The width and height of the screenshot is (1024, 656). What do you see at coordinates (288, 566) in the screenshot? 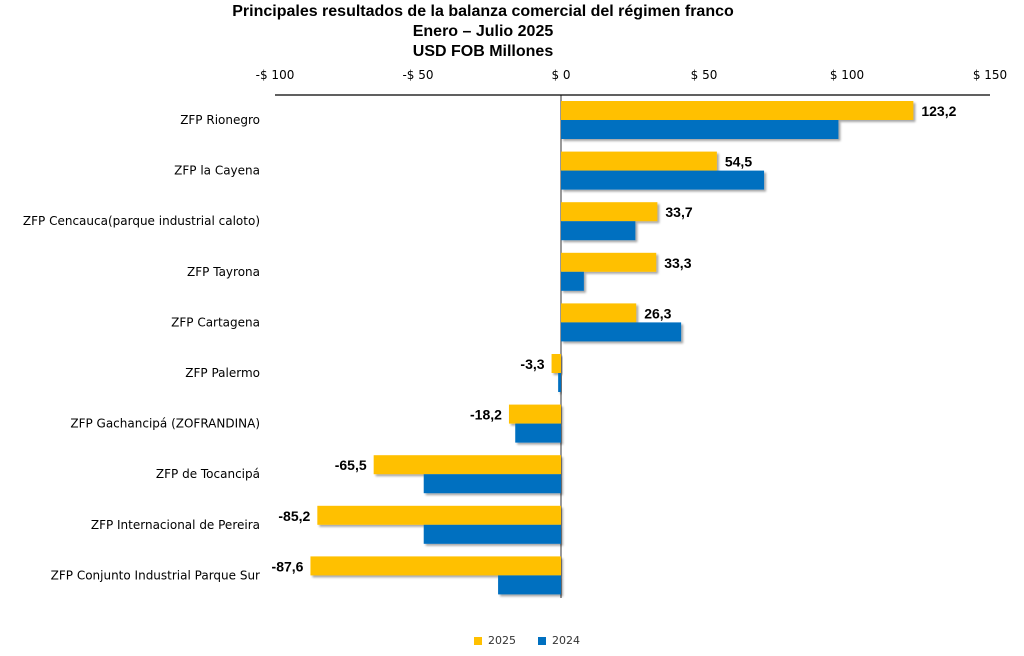
I see `data-label-2025: -87,6` at bounding box center [288, 566].